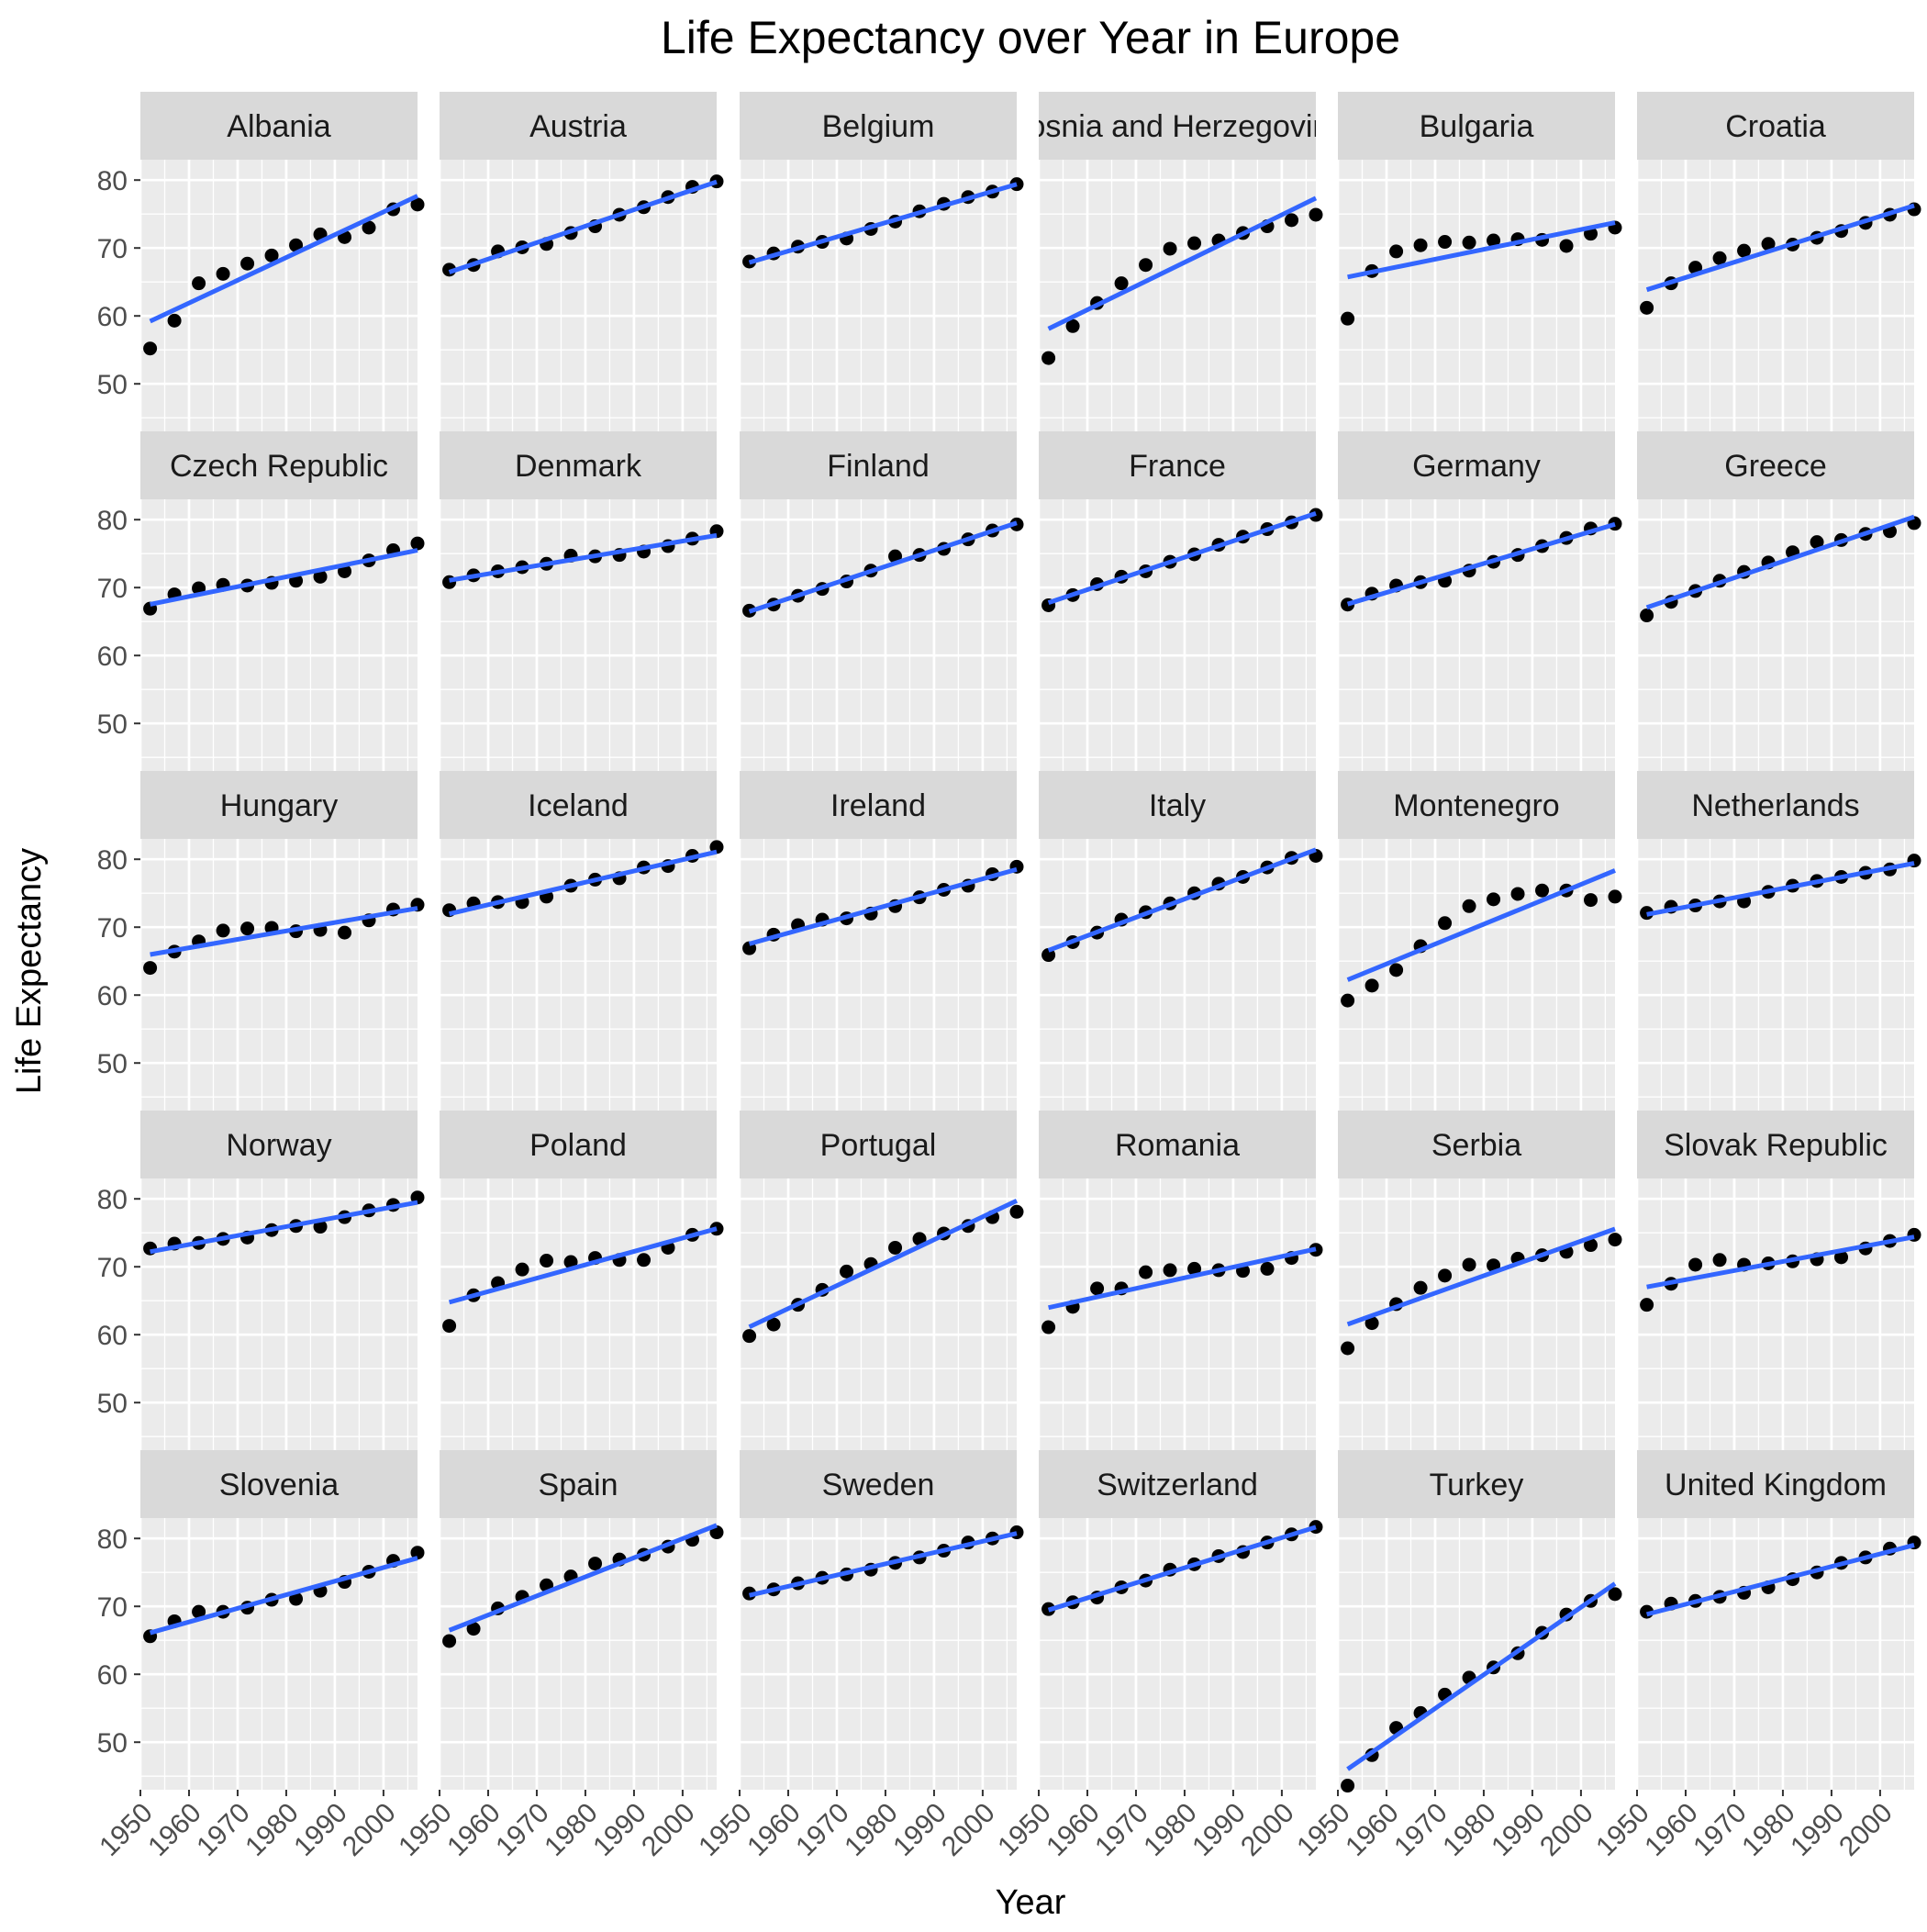  What do you see at coordinates (1476, 1145) in the screenshot?
I see `facet-label: Serbia` at bounding box center [1476, 1145].